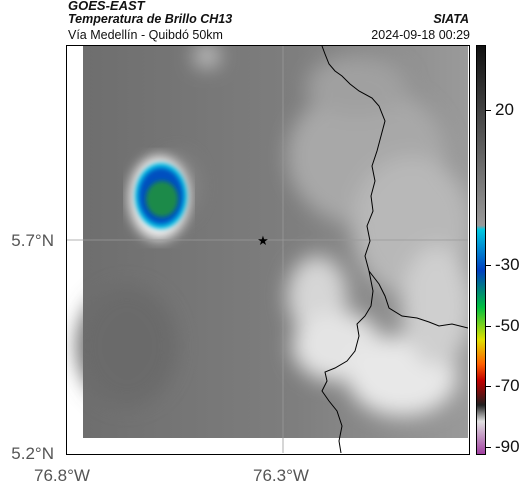 The width and height of the screenshot is (526, 491). What do you see at coordinates (507, 264) in the screenshot?
I see `colorbar-label: -30` at bounding box center [507, 264].